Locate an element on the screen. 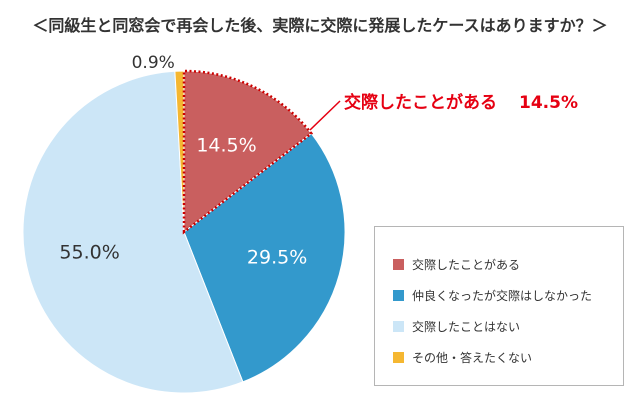 The height and width of the screenshot is (419, 640). callout-value: 14.5% is located at coordinates (548, 103).